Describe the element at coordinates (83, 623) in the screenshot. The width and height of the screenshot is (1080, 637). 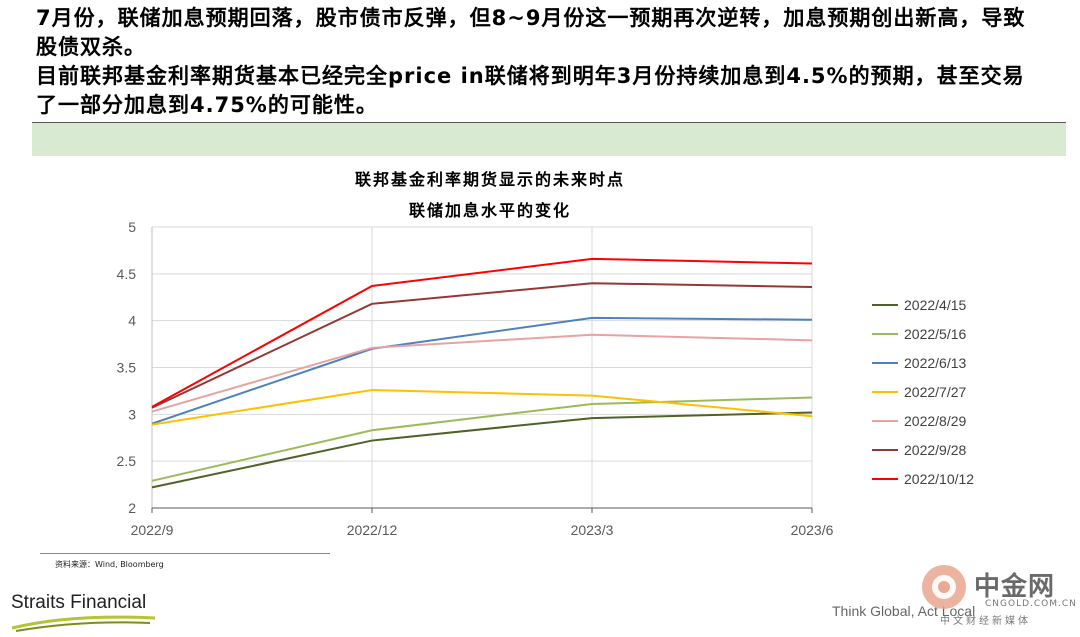
I see `logo-swoosh-icon` at that location.